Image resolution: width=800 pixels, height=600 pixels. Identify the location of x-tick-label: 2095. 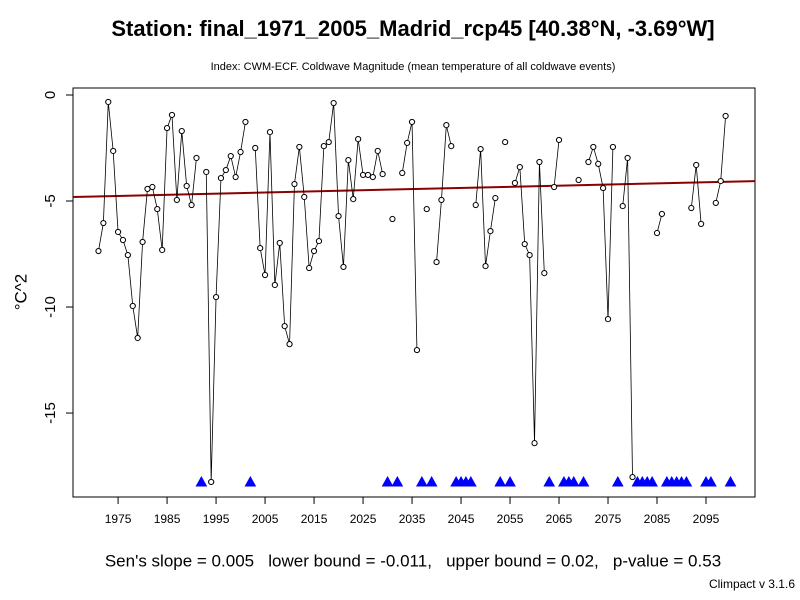
(706, 519).